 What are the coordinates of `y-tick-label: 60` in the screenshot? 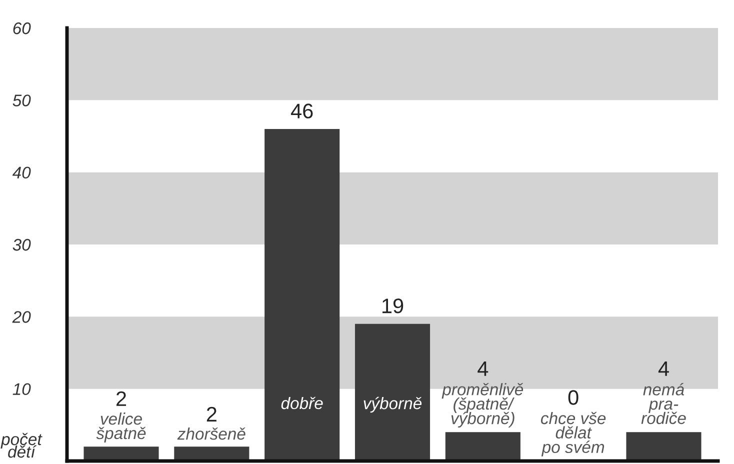 It's located at (22, 28).